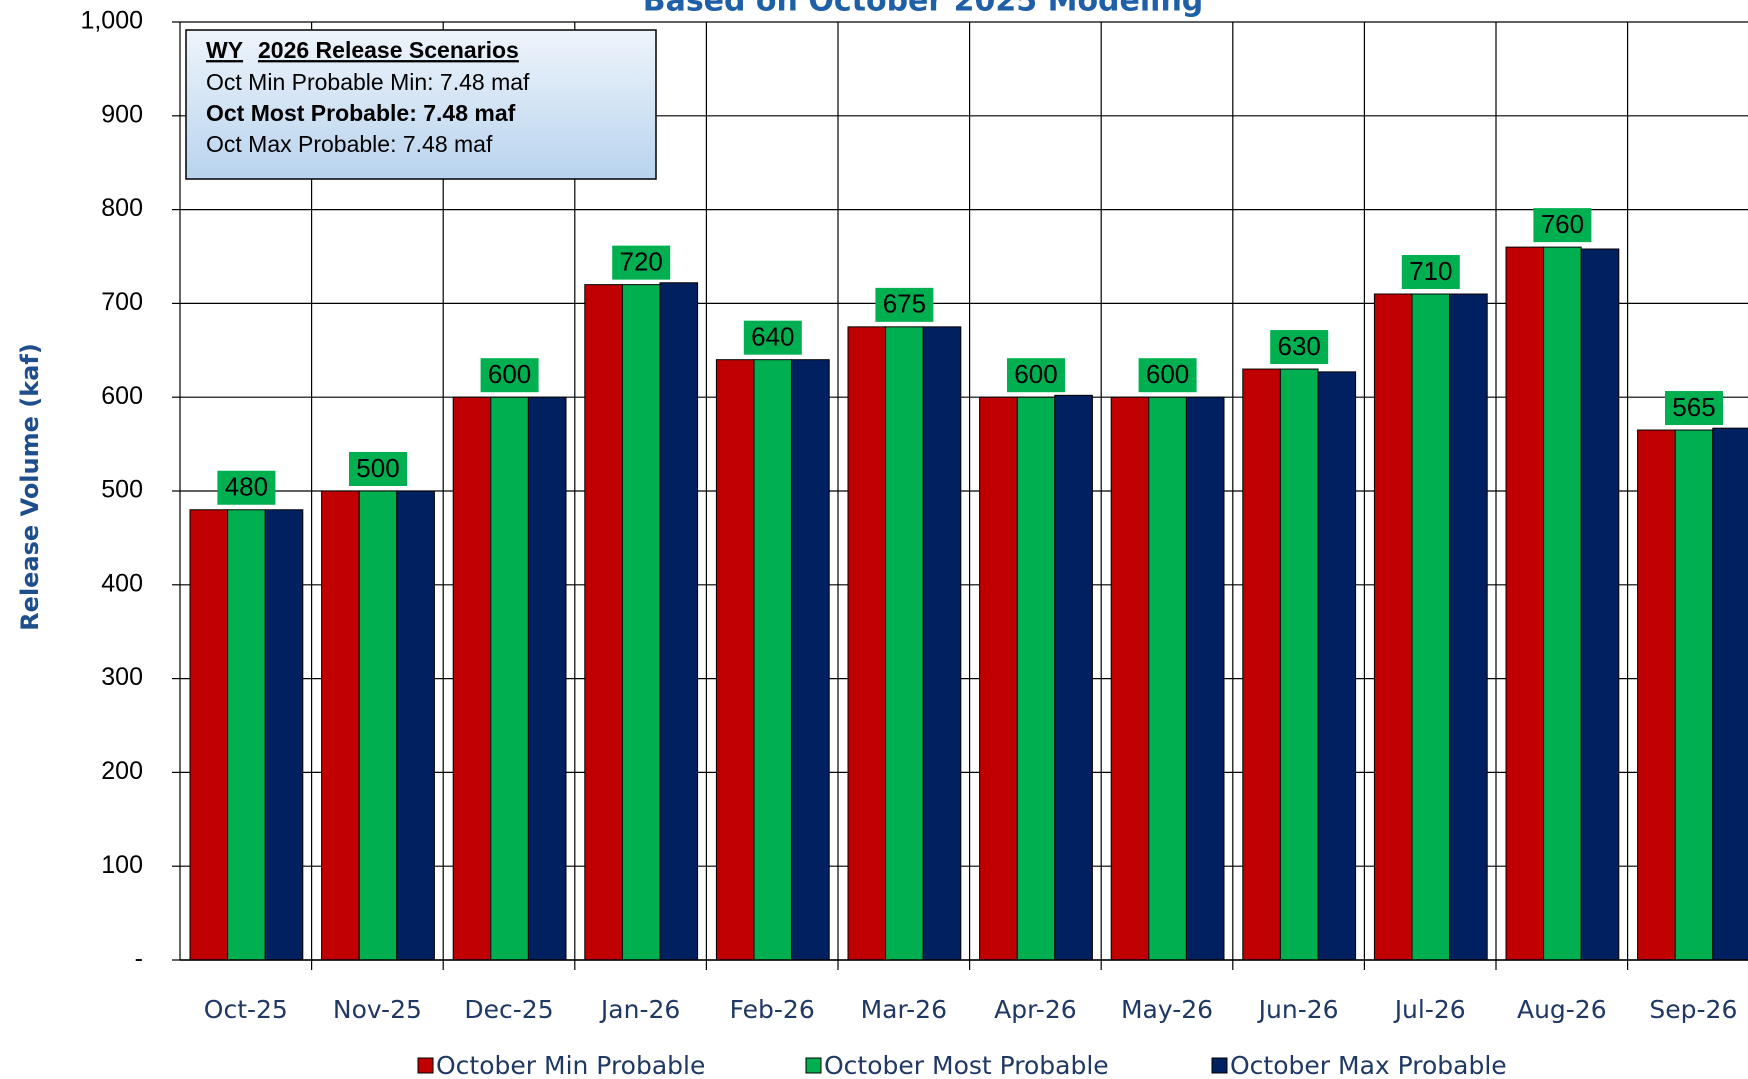 The height and width of the screenshot is (1079, 1748). I want to click on x-tick-label: Oct-25, so click(246, 1009).